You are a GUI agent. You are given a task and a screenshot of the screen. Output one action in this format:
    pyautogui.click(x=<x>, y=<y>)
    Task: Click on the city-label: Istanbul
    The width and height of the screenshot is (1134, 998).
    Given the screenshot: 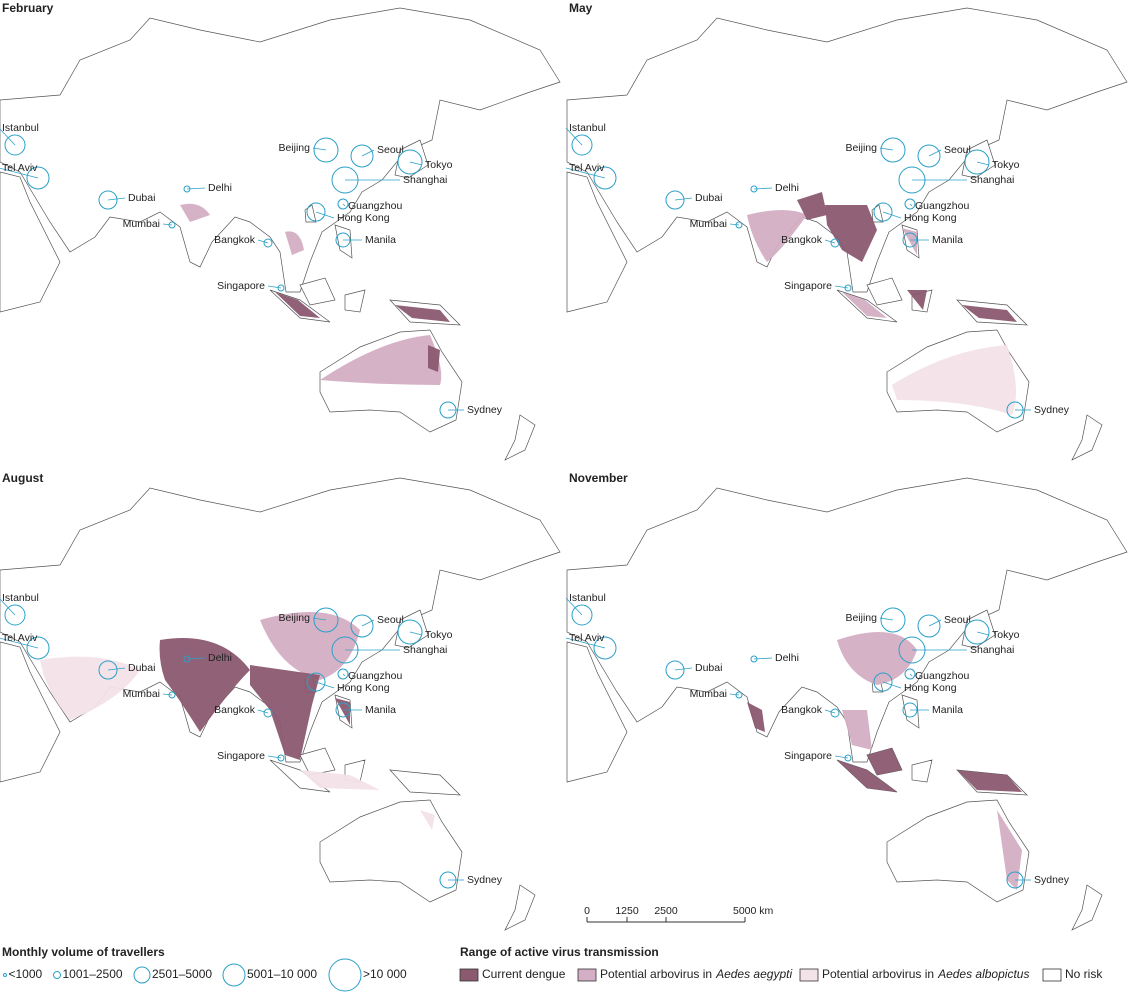 What is the action you would take?
    pyautogui.click(x=587, y=598)
    